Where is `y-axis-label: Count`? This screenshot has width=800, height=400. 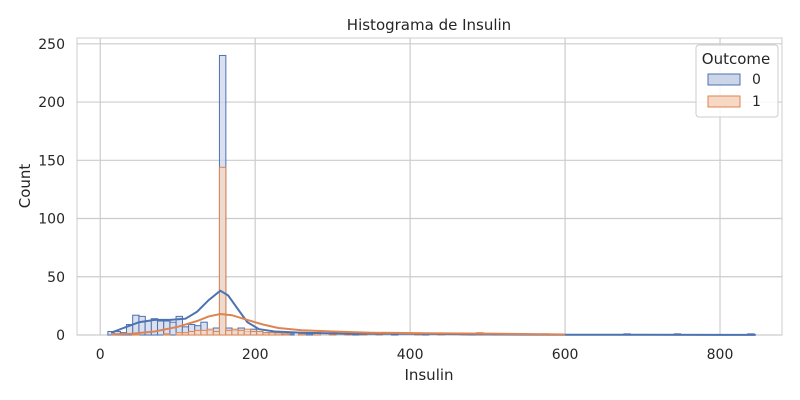 y-axis-label: Count is located at coordinates (25, 186).